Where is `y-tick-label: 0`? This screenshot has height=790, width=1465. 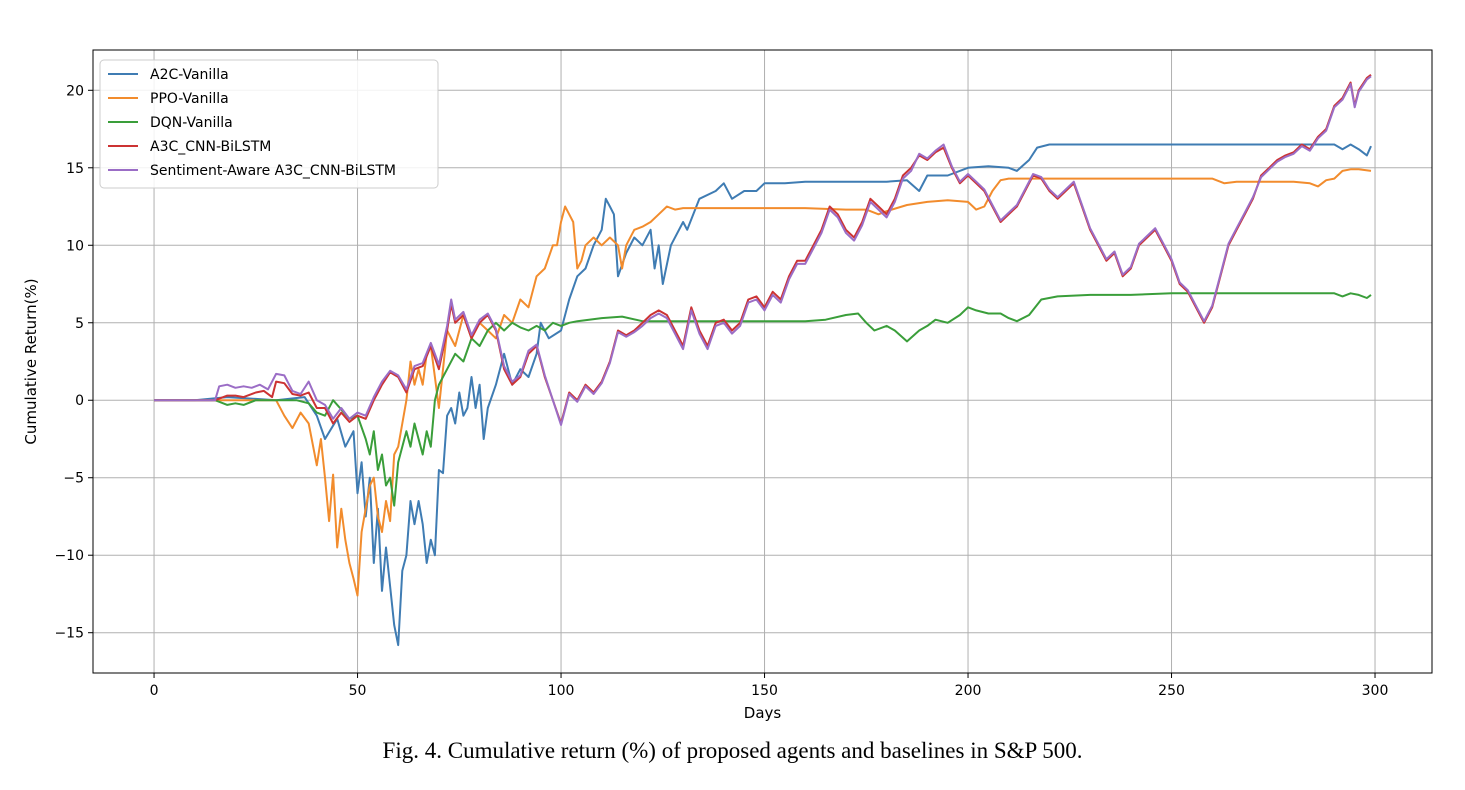
y-tick-label: 0 is located at coordinates (79, 401).